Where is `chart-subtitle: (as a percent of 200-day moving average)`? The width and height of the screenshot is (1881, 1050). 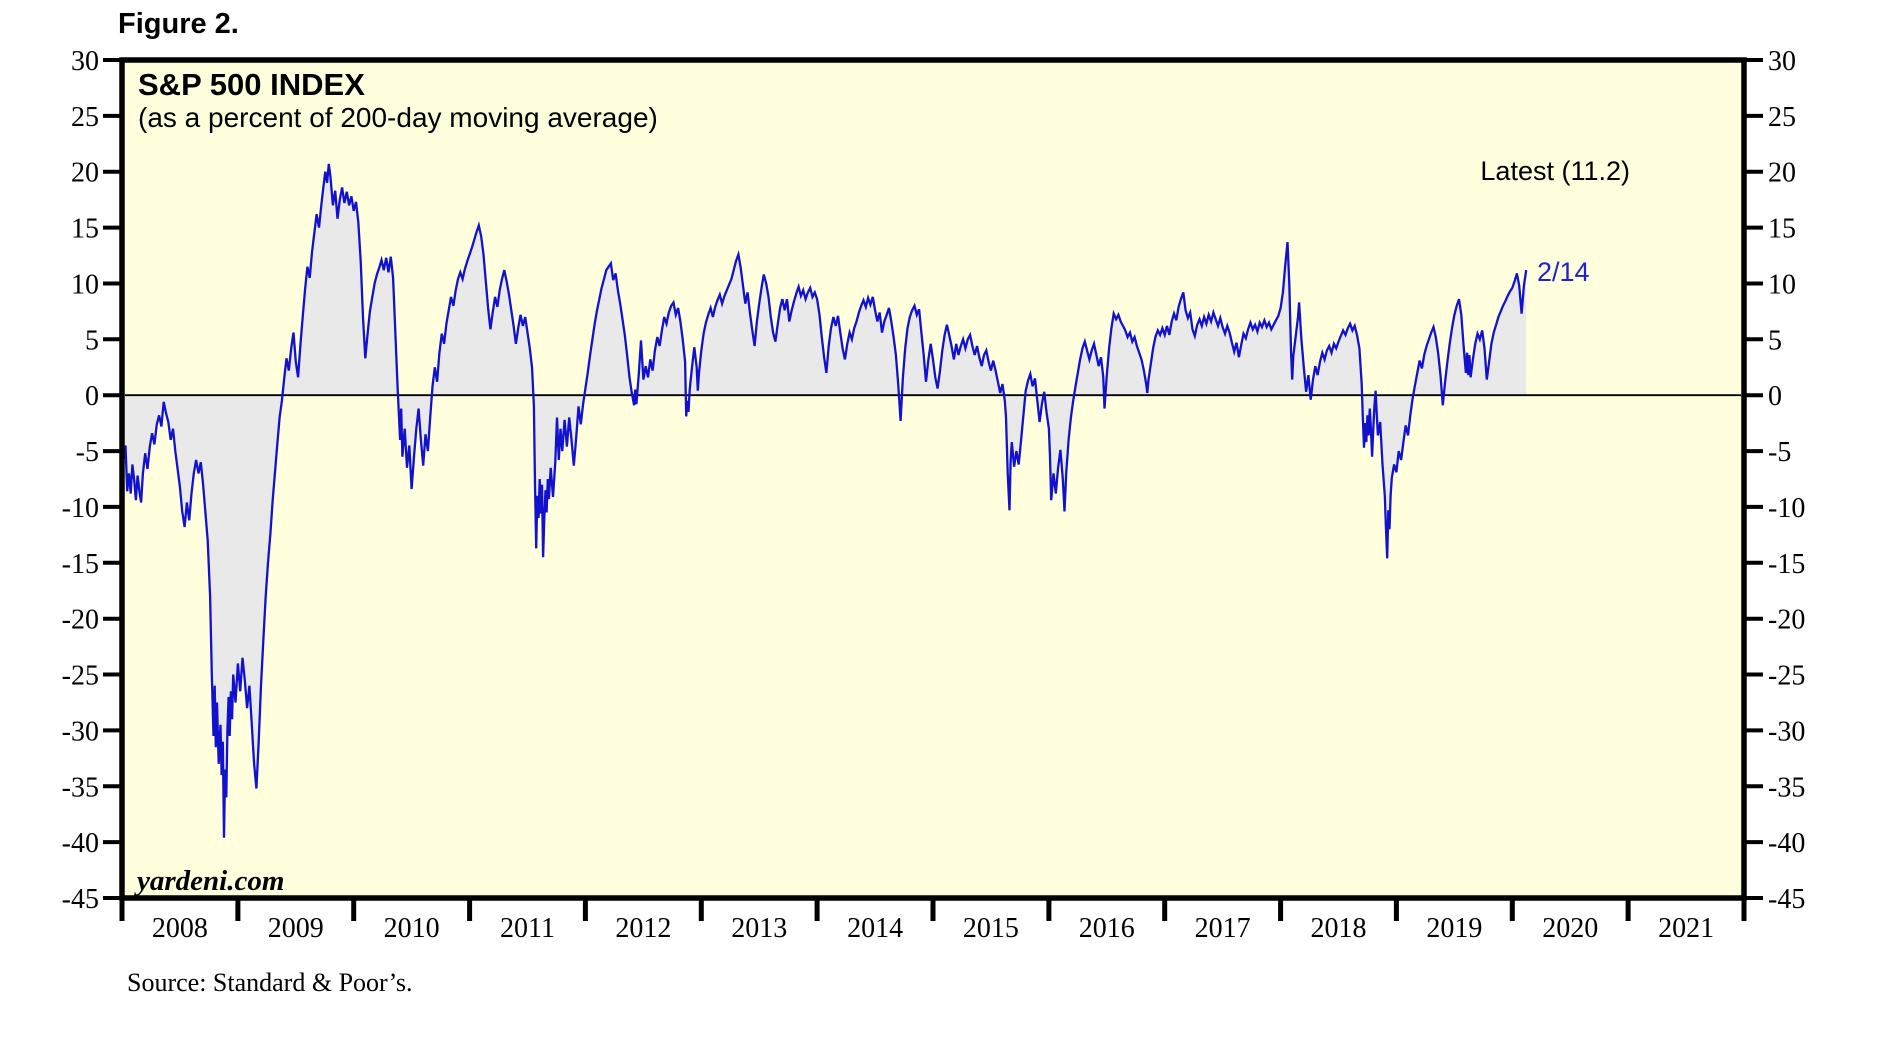 chart-subtitle: (as a percent of 200-day moving average) is located at coordinates (398, 117).